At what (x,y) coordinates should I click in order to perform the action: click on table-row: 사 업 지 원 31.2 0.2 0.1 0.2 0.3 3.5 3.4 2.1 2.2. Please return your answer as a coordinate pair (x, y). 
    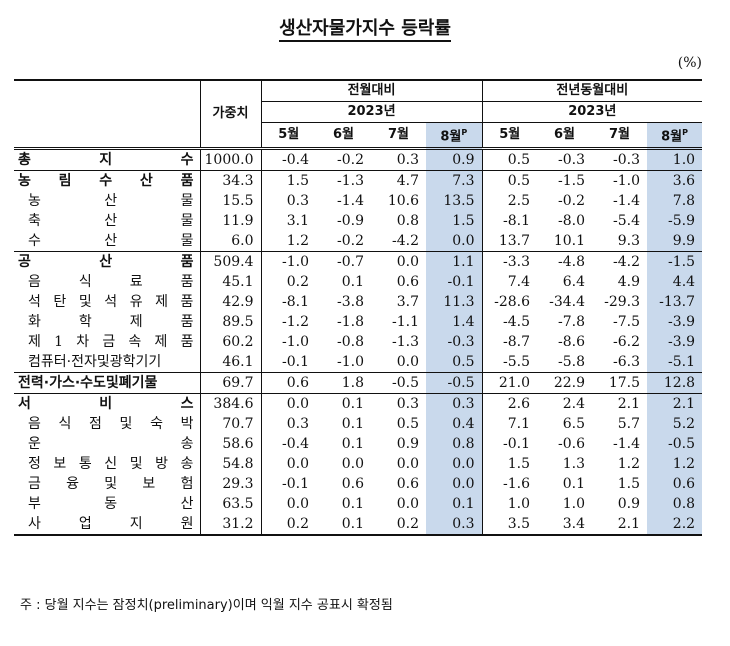
    Looking at the image, I should click on (358, 525).